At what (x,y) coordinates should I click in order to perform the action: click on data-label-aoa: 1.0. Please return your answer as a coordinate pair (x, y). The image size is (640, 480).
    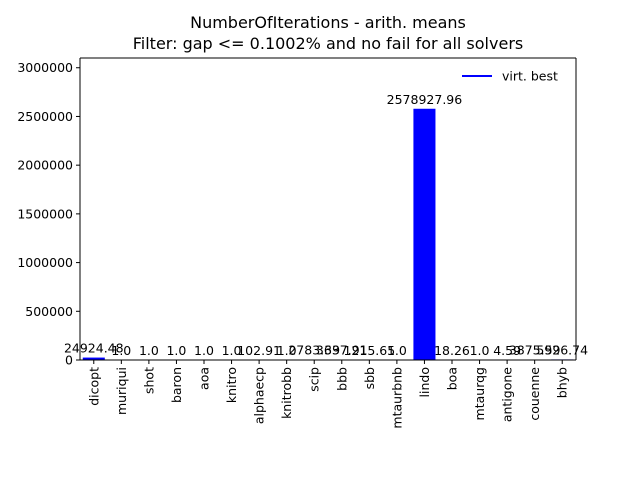
    Looking at the image, I should click on (204, 350).